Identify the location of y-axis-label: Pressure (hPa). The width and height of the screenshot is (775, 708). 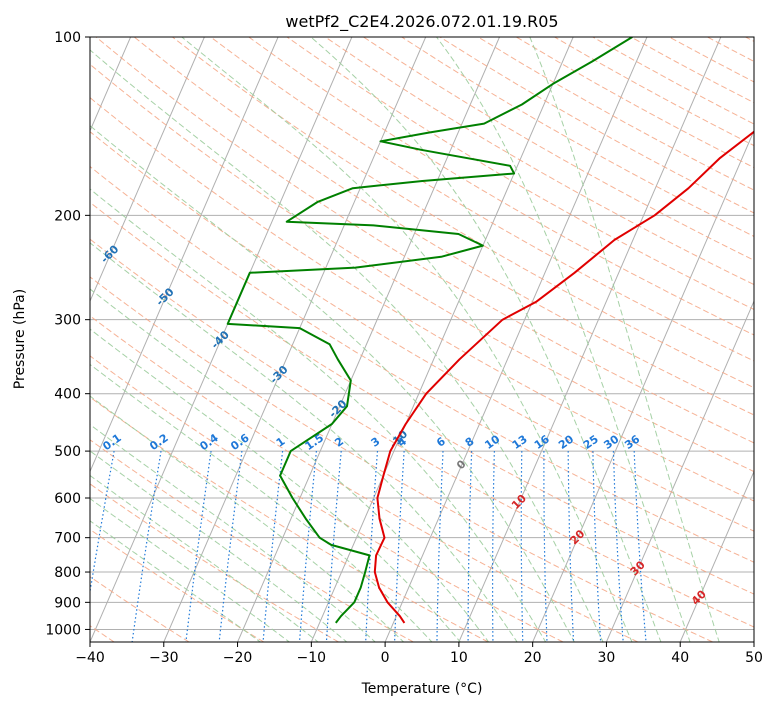
(20, 339).